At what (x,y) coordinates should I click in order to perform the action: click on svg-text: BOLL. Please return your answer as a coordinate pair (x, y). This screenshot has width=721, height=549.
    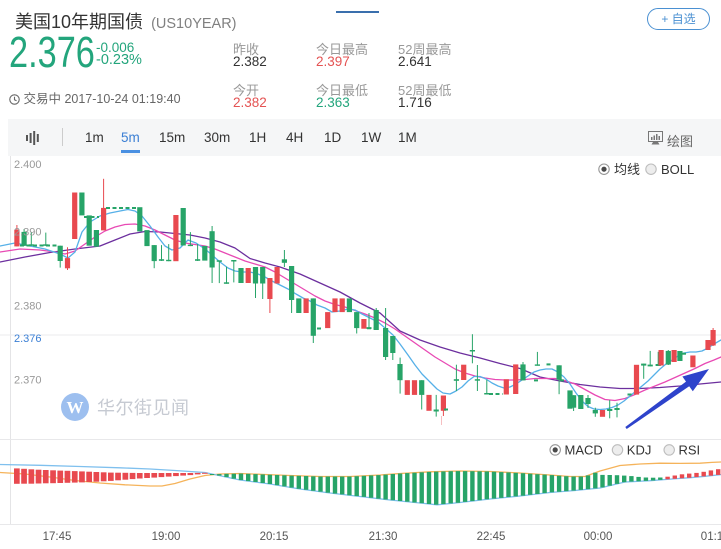
    Looking at the image, I should click on (677, 169).